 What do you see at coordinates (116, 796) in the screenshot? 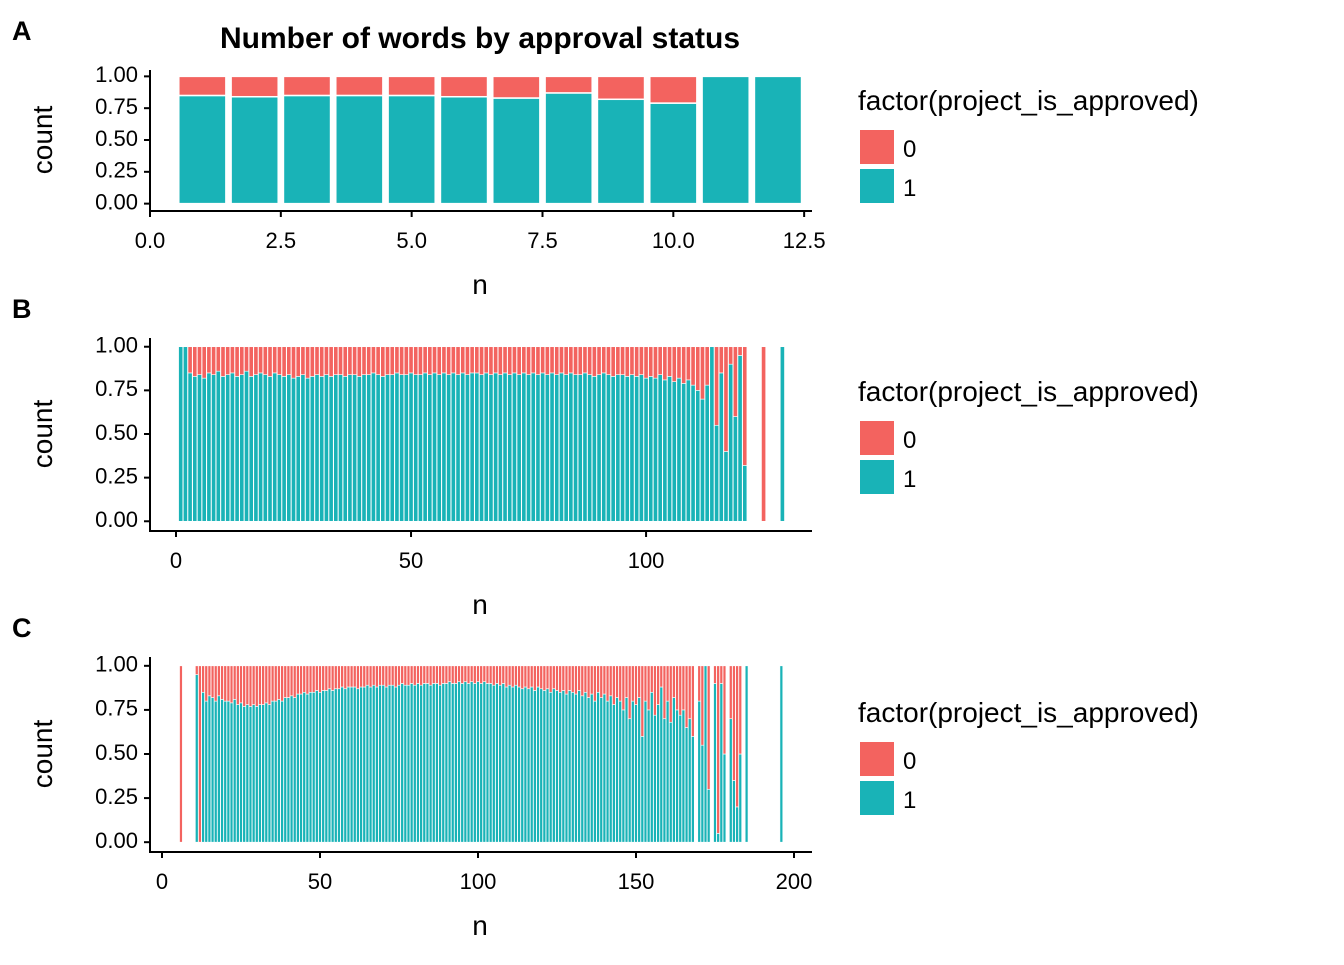
I see `y-tick-label: 0.25` at bounding box center [116, 796].